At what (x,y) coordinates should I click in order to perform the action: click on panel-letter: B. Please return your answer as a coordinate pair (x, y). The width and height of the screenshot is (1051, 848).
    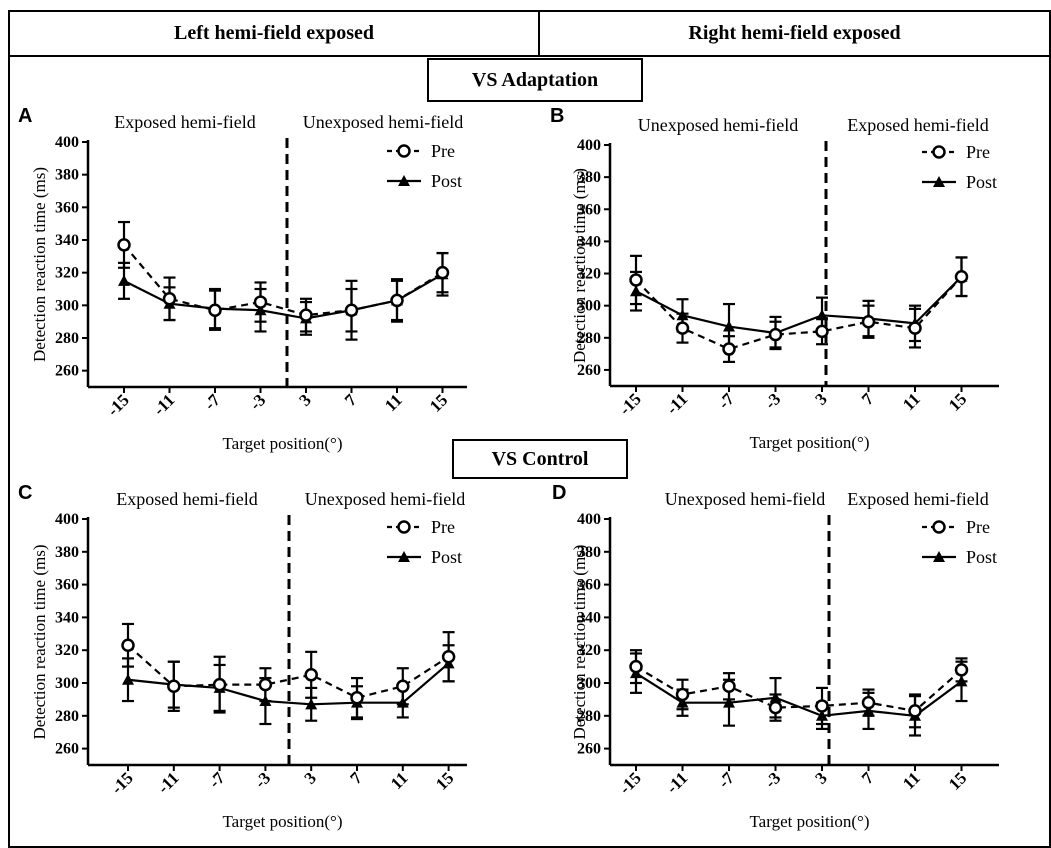
    Looking at the image, I should click on (557, 116).